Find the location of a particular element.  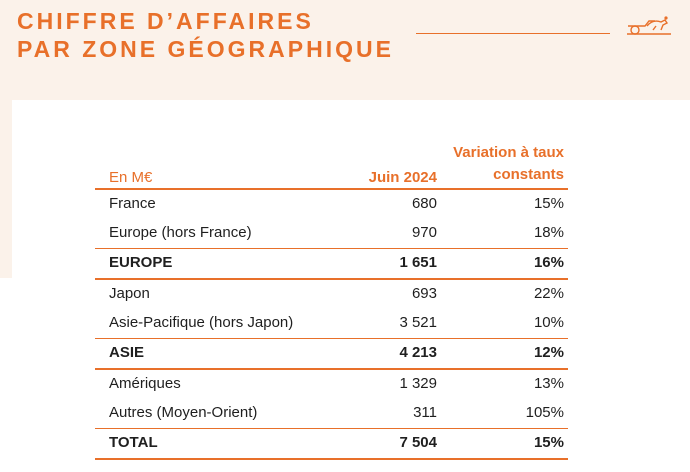

row-label: ASIE is located at coordinates (127, 352).